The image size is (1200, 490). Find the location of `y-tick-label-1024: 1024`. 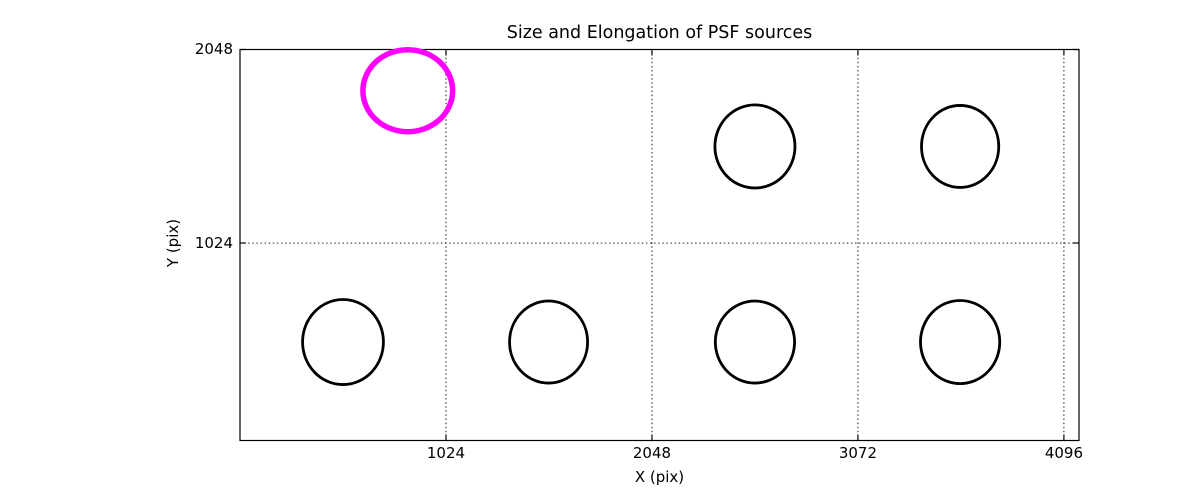

y-tick-label-1024: 1024 is located at coordinates (213, 242).